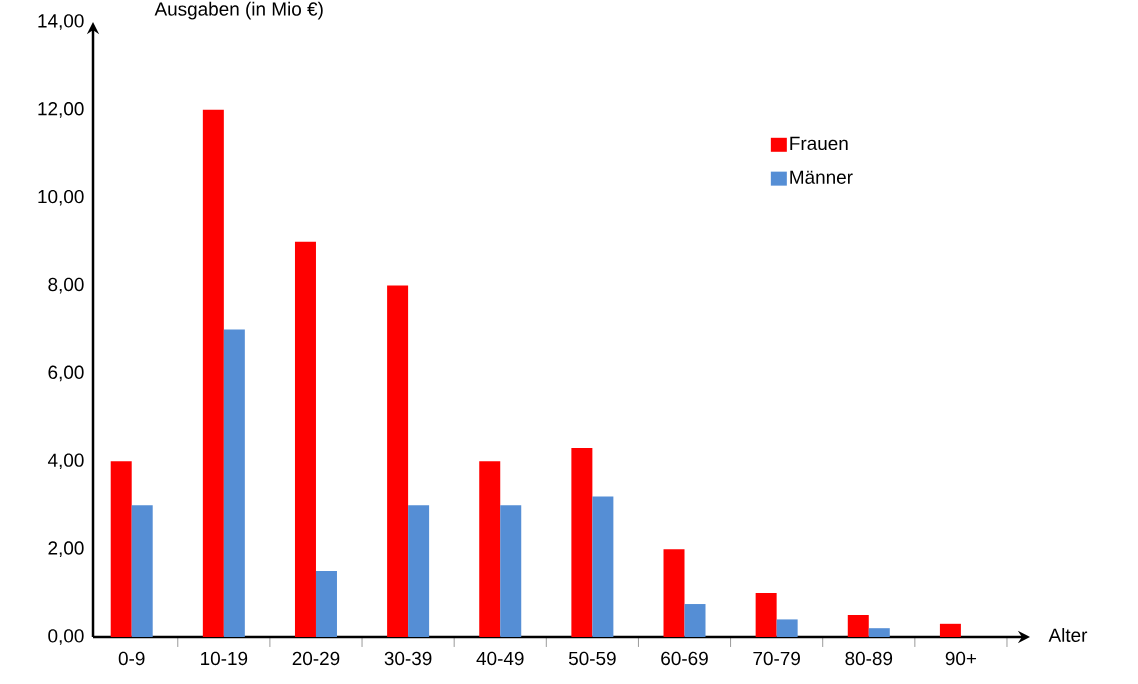 The image size is (1138, 684). Describe the element at coordinates (408, 658) in the screenshot. I see `x-tick-label: 30-39` at that location.